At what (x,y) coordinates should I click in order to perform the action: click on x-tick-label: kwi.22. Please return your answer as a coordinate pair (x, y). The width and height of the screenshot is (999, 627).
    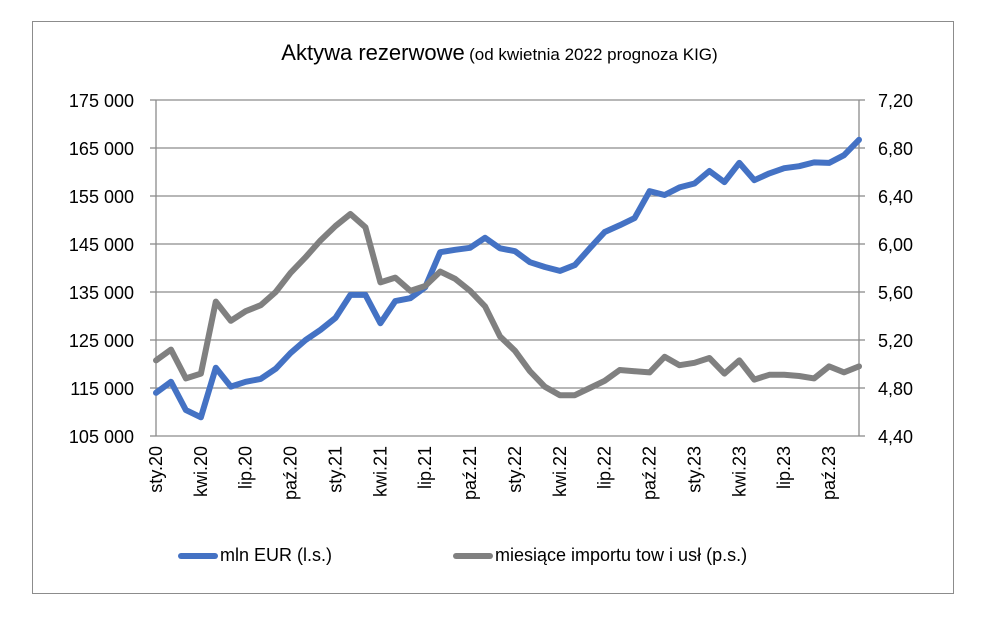
    Looking at the image, I should click on (560, 471).